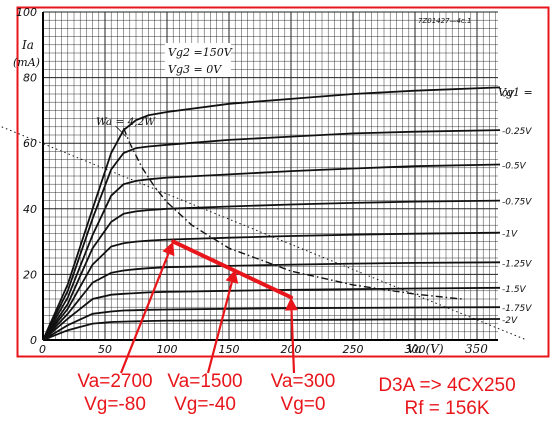 This screenshot has width=556, height=425. What do you see at coordinates (515, 92) in the screenshot?
I see `curve-group-label: Vg1 =` at bounding box center [515, 92].